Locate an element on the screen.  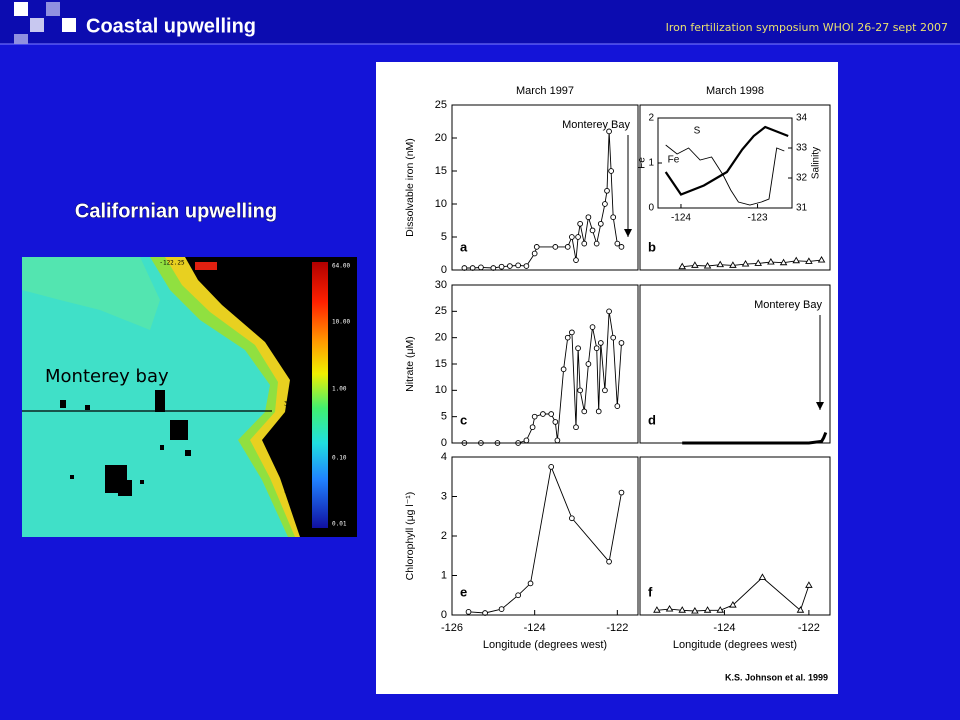
y-tick-label: 2 is located at coordinates (444, 536).